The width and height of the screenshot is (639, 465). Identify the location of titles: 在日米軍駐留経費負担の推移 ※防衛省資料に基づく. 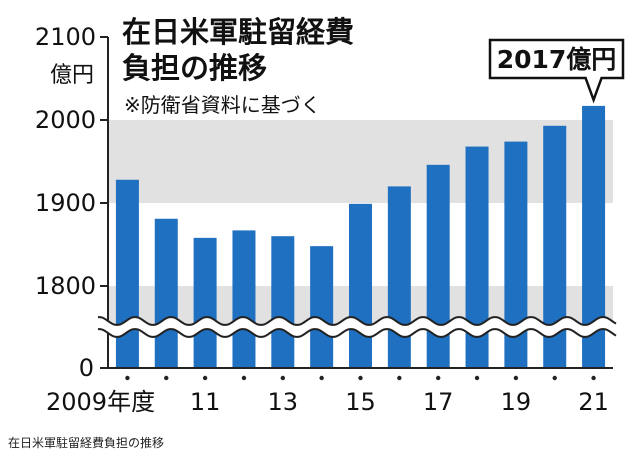
(238, 66).